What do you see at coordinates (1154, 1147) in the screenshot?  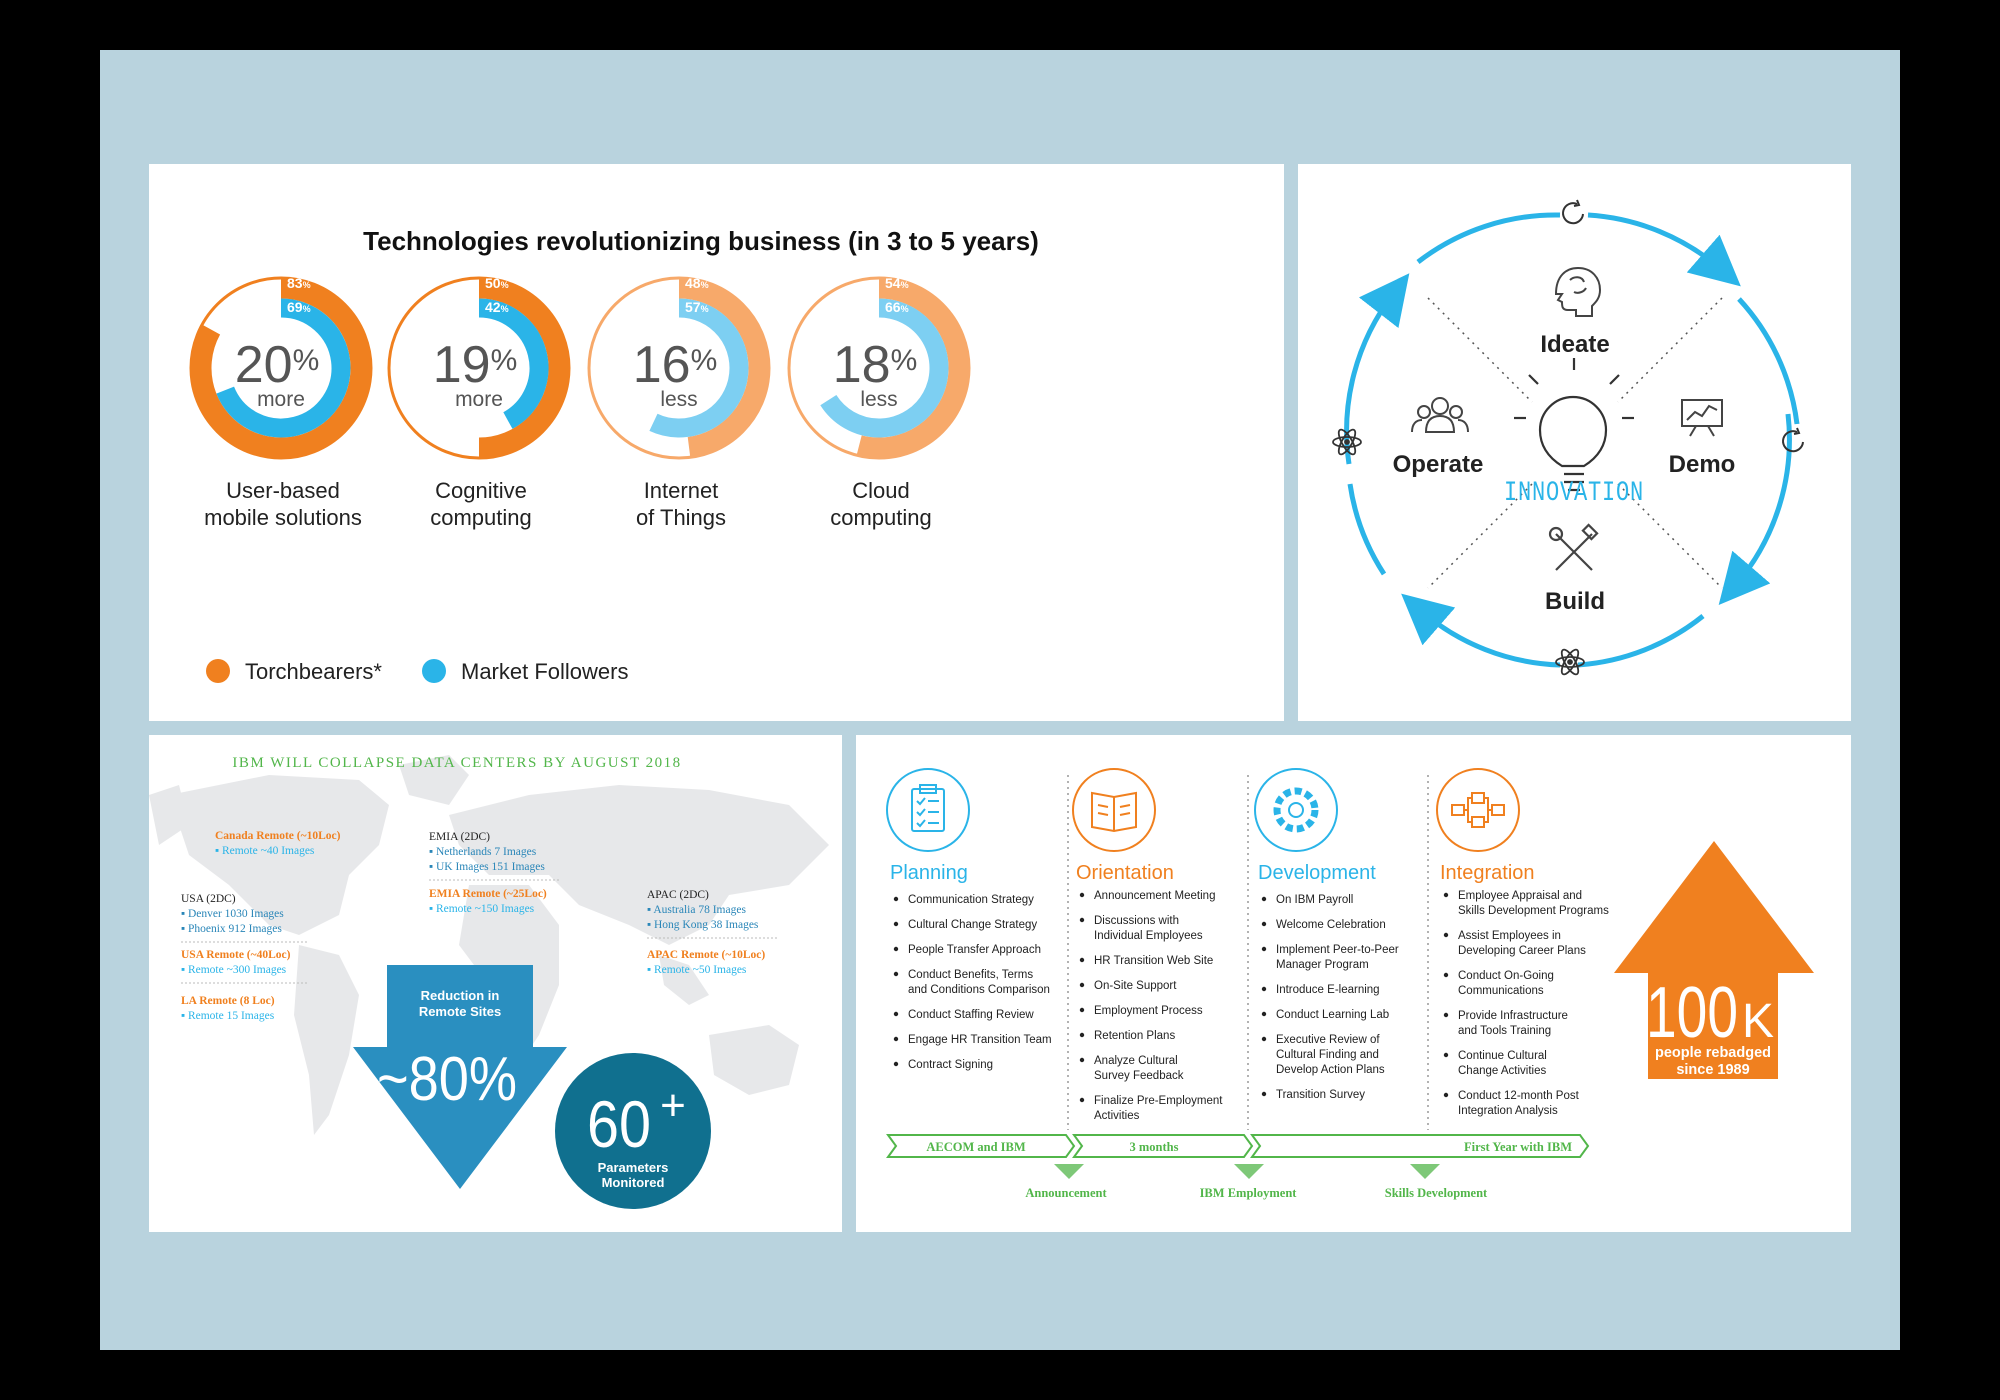 I see `timeline-label: 3 months` at bounding box center [1154, 1147].